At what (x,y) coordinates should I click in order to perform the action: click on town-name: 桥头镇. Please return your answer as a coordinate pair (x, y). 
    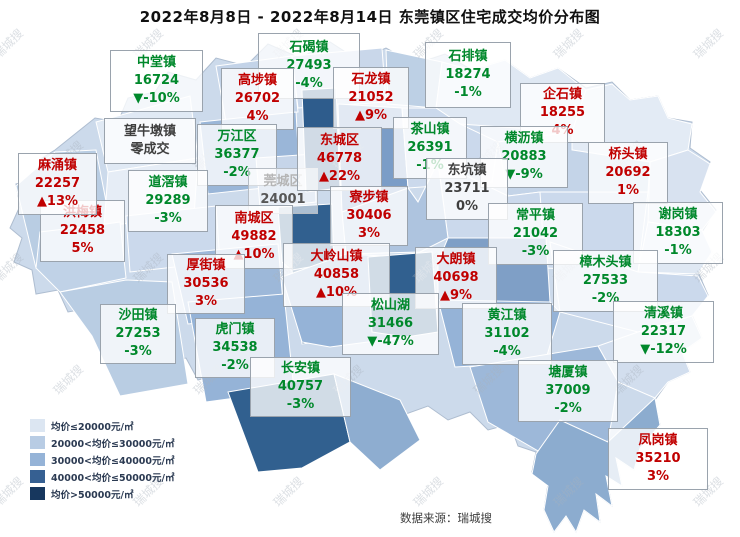
    Looking at the image, I should click on (628, 154).